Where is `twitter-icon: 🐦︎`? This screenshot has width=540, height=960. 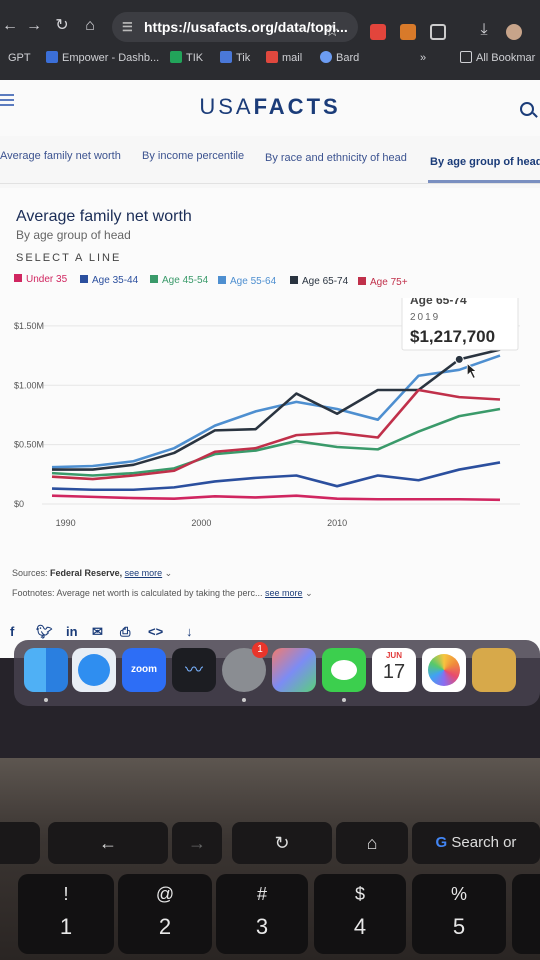
twitter-icon: 🐦︎ is located at coordinates (44, 631).